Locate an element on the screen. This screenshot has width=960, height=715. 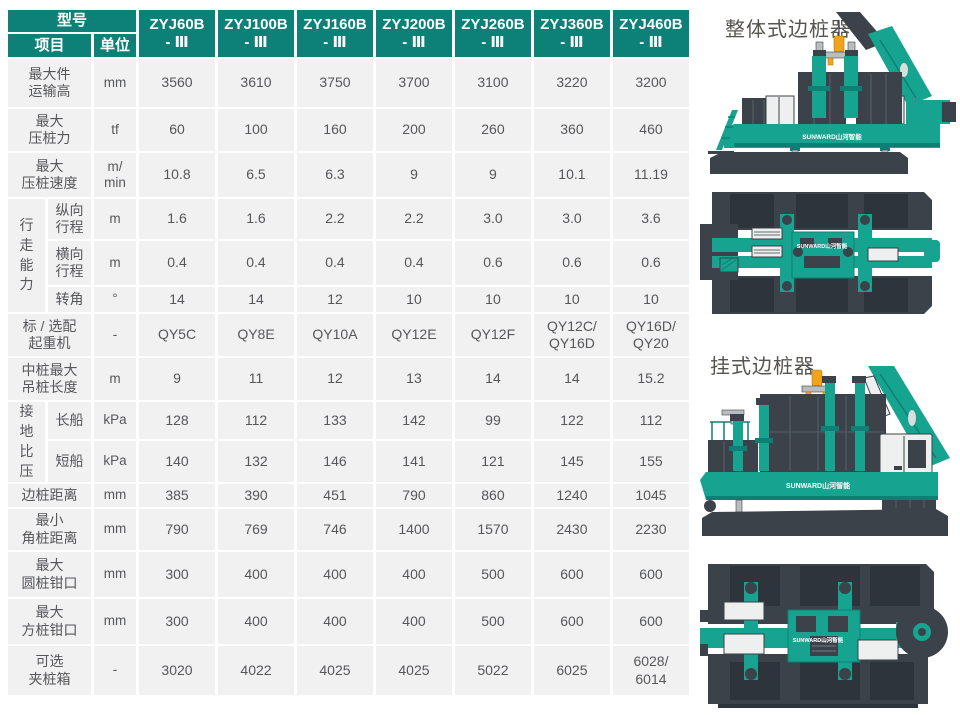
row-label-cell: 纵向 行程 is located at coordinates (69, 219).